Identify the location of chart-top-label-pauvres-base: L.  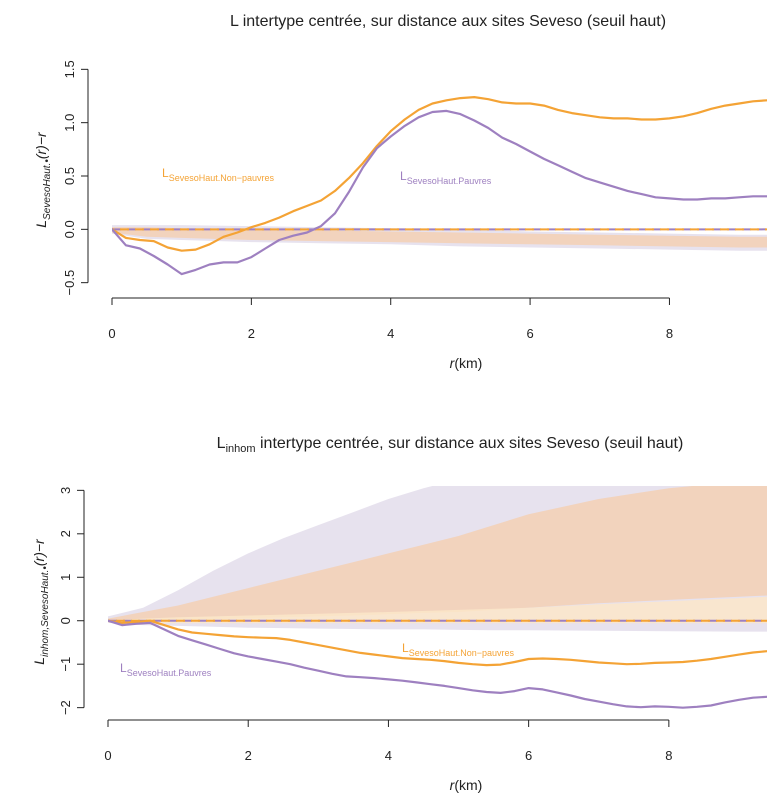
(403, 176).